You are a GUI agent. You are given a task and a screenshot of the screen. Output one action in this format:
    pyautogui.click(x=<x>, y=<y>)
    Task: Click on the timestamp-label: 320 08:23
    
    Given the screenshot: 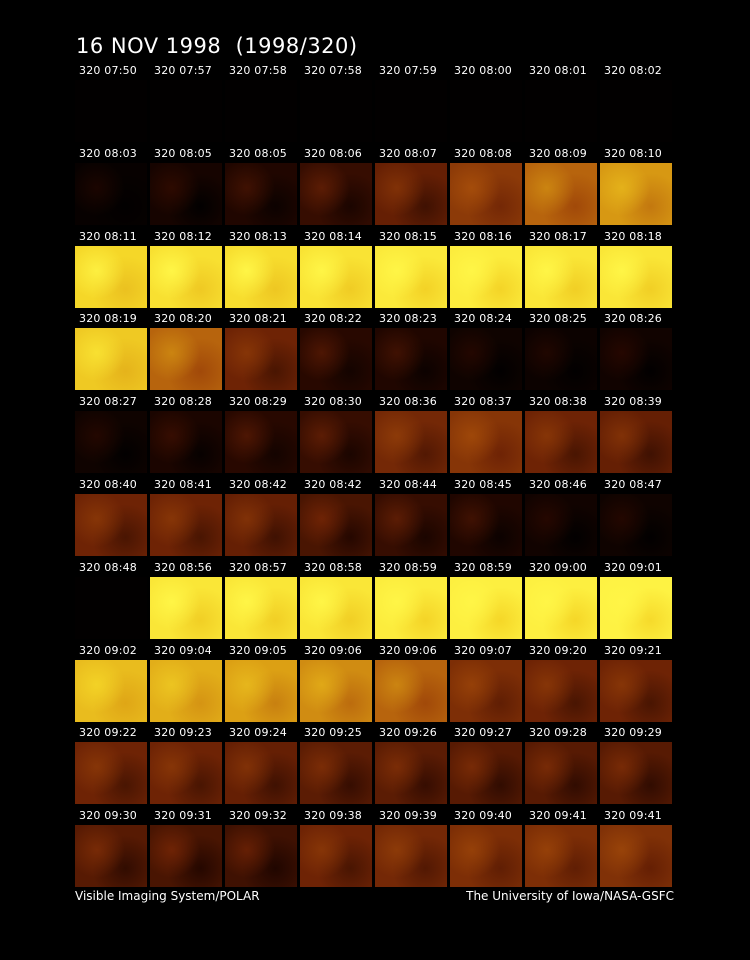 What is the action you would take?
    pyautogui.click(x=408, y=319)
    